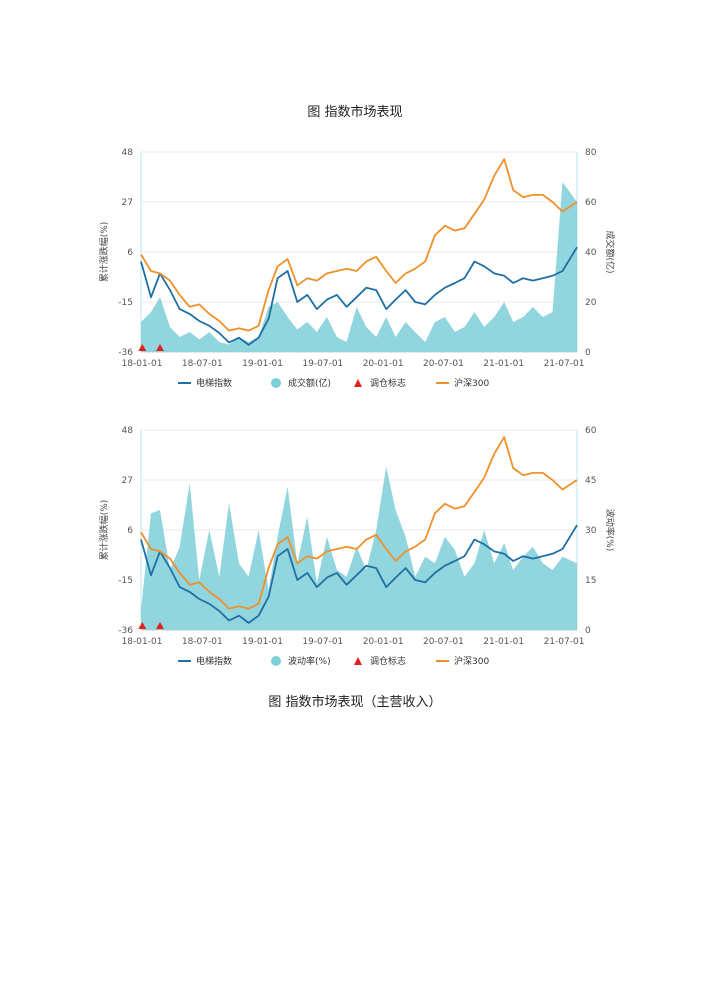  I want to click on y-right-tick-label: 30, so click(591, 531).